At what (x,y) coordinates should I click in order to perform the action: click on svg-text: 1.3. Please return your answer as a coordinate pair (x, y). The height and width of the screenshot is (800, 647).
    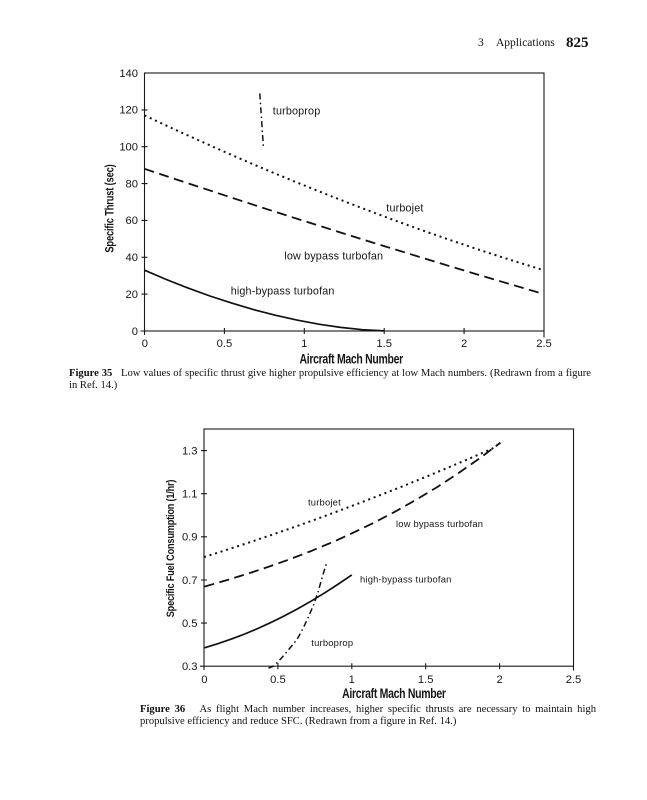
    Looking at the image, I should click on (190, 451).